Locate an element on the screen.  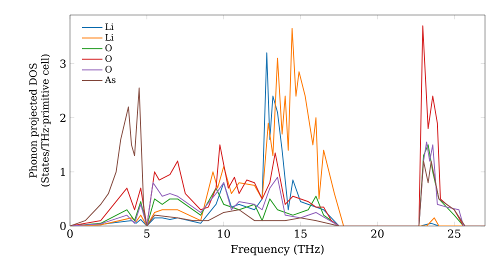
x-axis-title: Frequency (THz) is located at coordinates (277, 250).